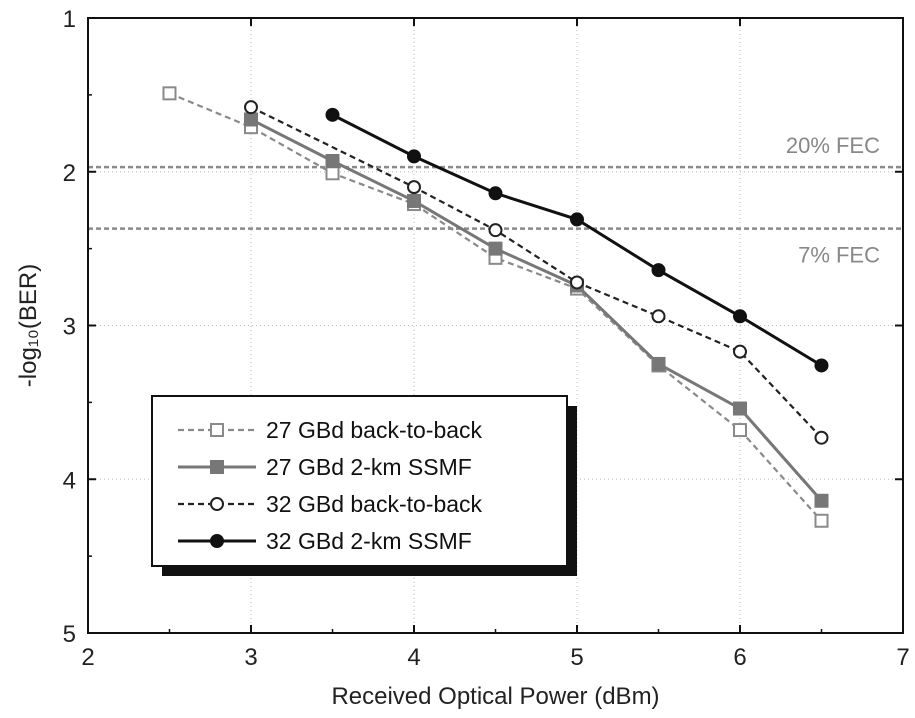  I want to click on x-tick-label: 6, so click(739, 657).